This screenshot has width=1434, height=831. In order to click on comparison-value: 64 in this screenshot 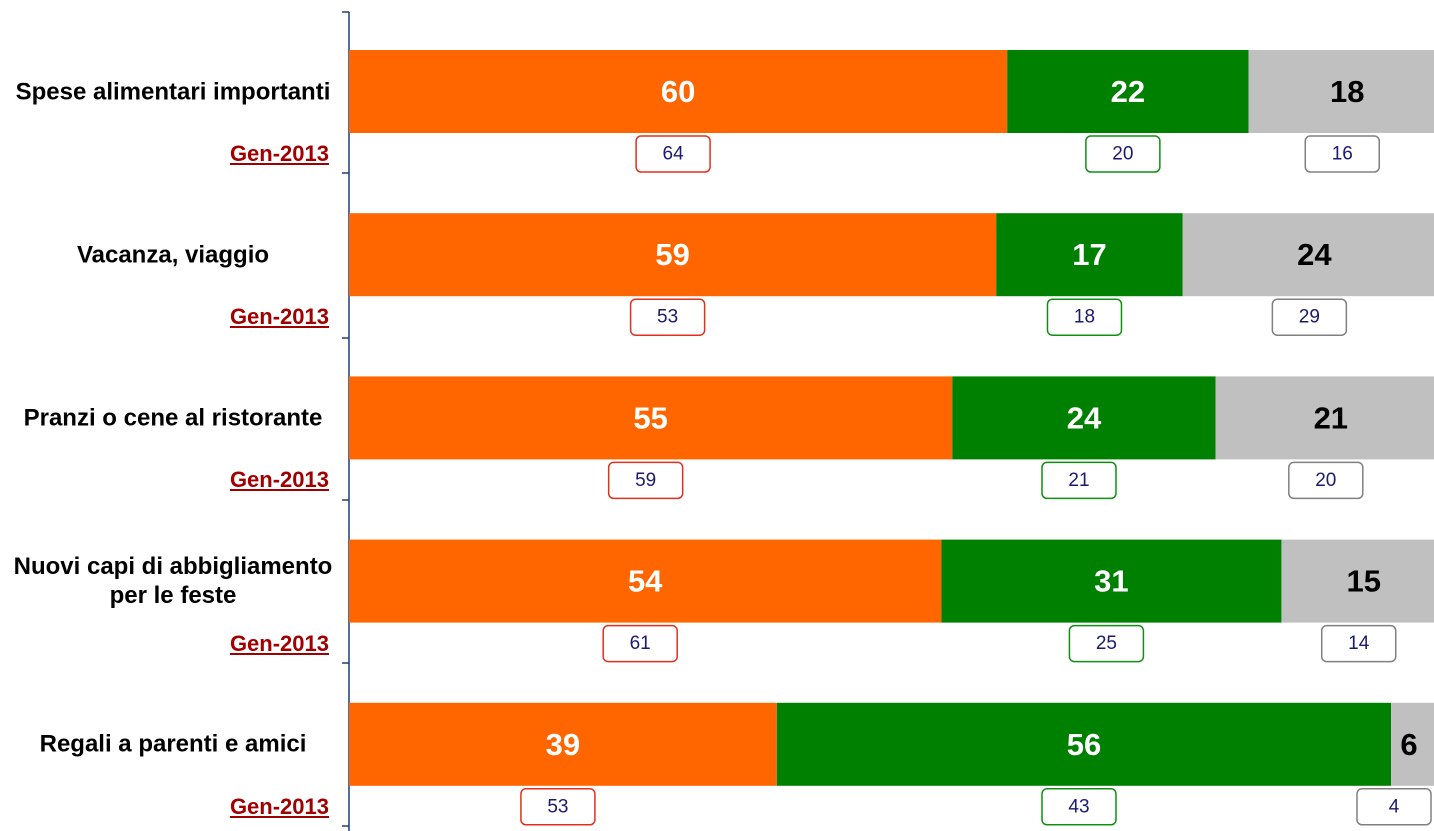, I will do `click(674, 154)`.